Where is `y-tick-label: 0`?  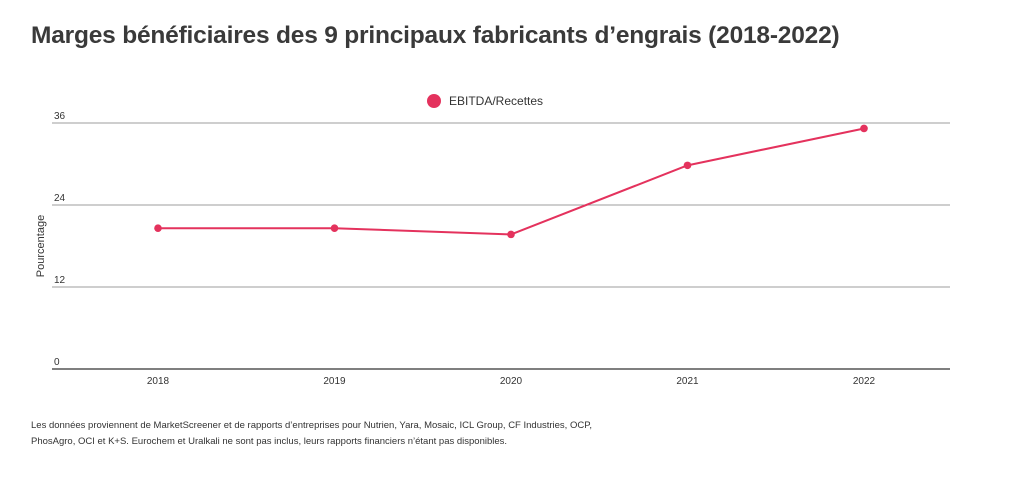 y-tick-label: 0 is located at coordinates (57, 362).